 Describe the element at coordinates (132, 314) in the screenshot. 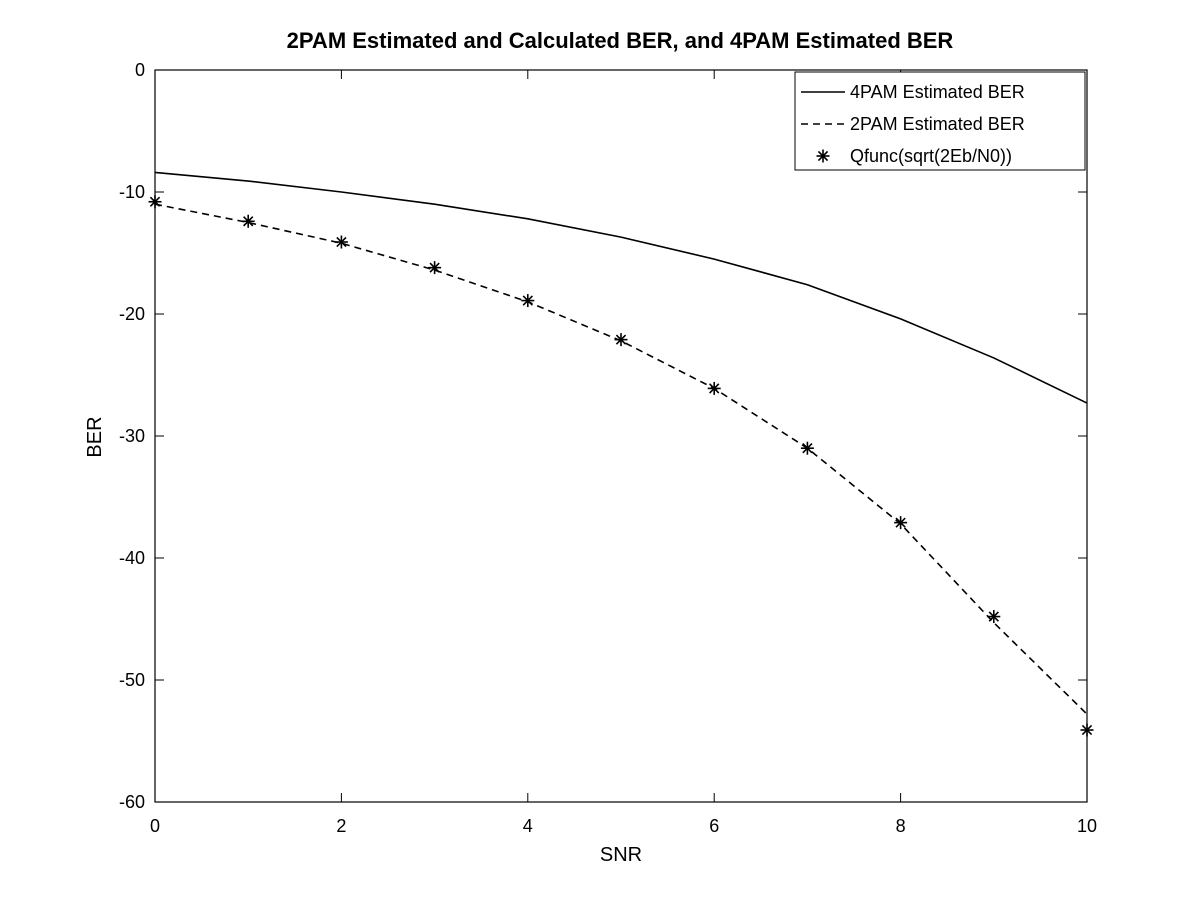

I see `y-tick-label: -20` at that location.